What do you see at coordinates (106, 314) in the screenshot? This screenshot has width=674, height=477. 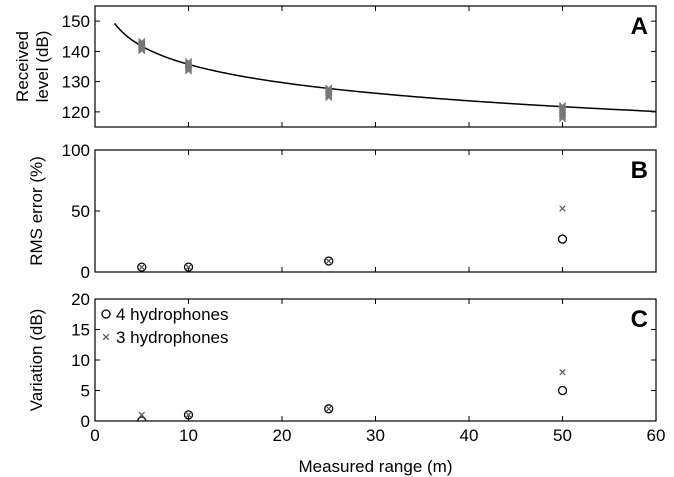 I see `legend-marker-circle` at bounding box center [106, 314].